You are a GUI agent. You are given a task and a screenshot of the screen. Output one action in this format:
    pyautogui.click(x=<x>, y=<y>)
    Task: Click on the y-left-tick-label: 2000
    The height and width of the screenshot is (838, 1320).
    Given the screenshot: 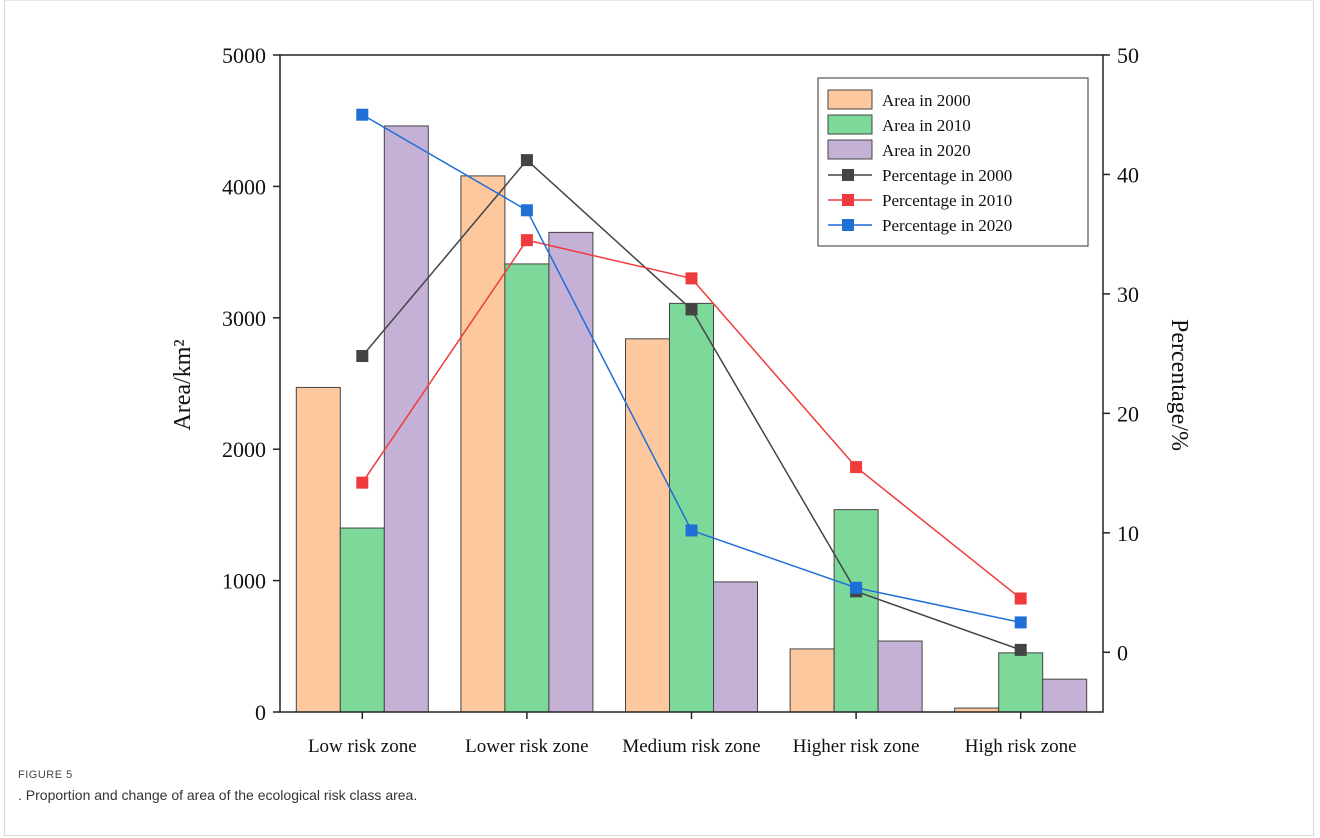 What is the action you would take?
    pyautogui.click(x=244, y=449)
    